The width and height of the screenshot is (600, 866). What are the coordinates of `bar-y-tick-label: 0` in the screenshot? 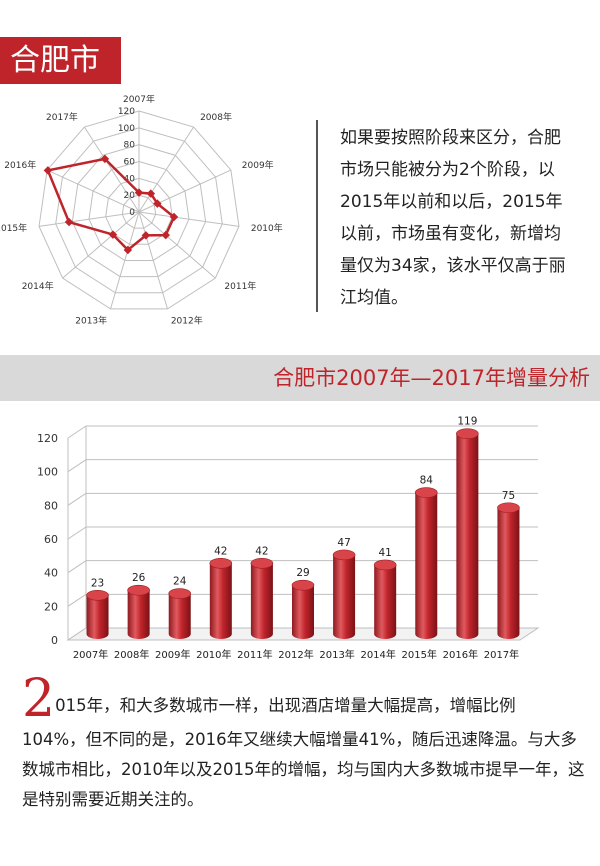 It's located at (54, 640).